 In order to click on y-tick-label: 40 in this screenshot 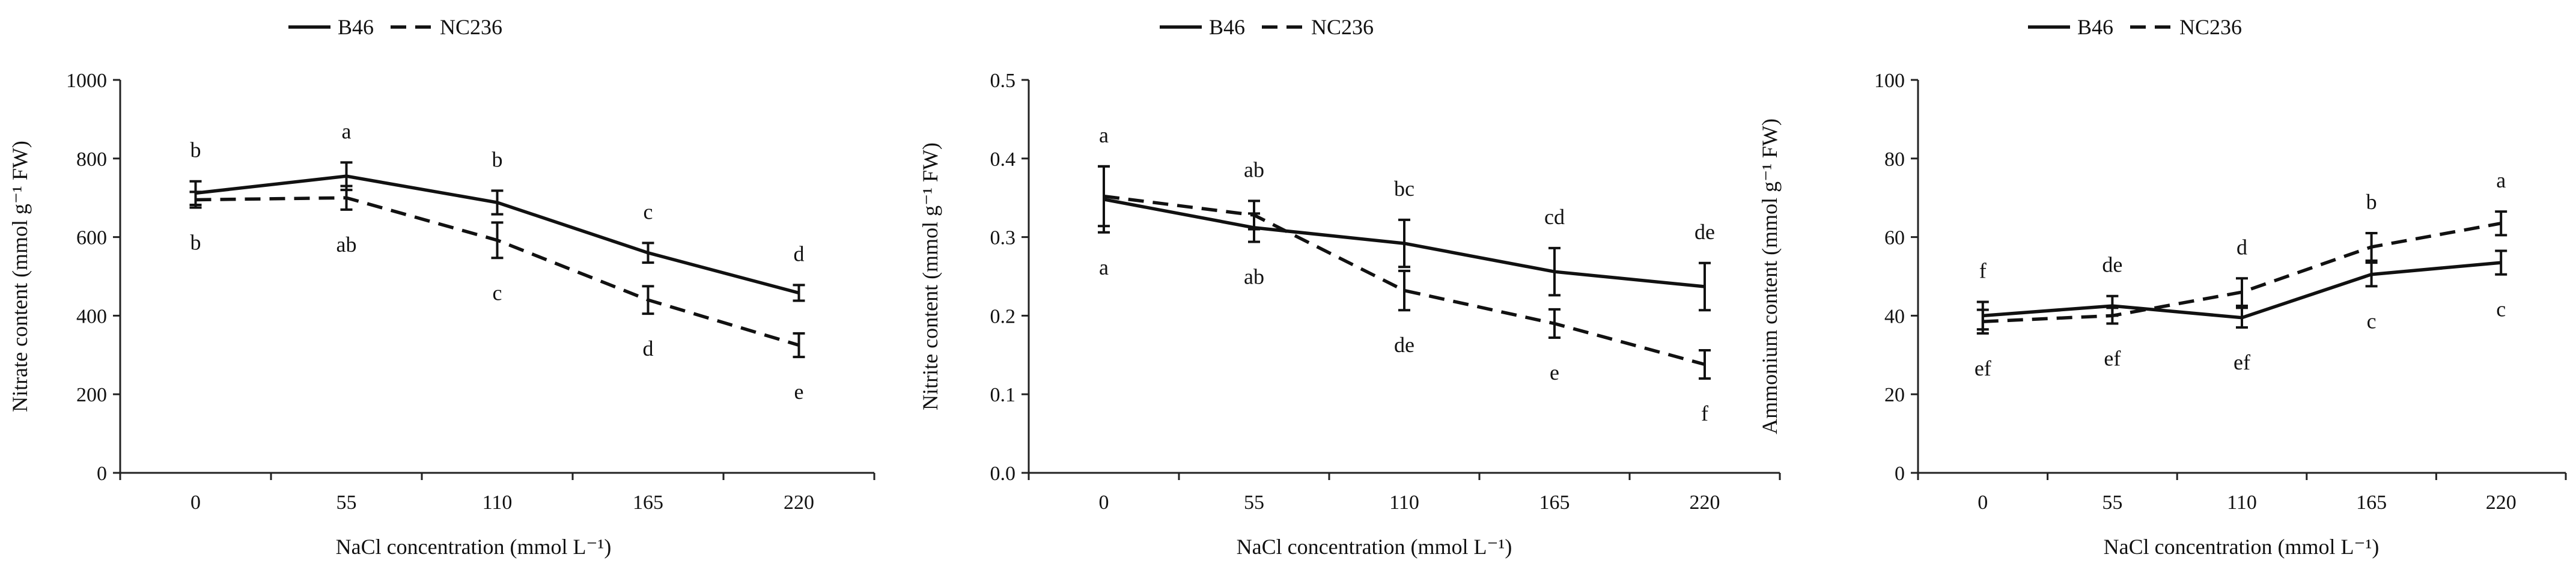, I will do `click(1894, 316)`.